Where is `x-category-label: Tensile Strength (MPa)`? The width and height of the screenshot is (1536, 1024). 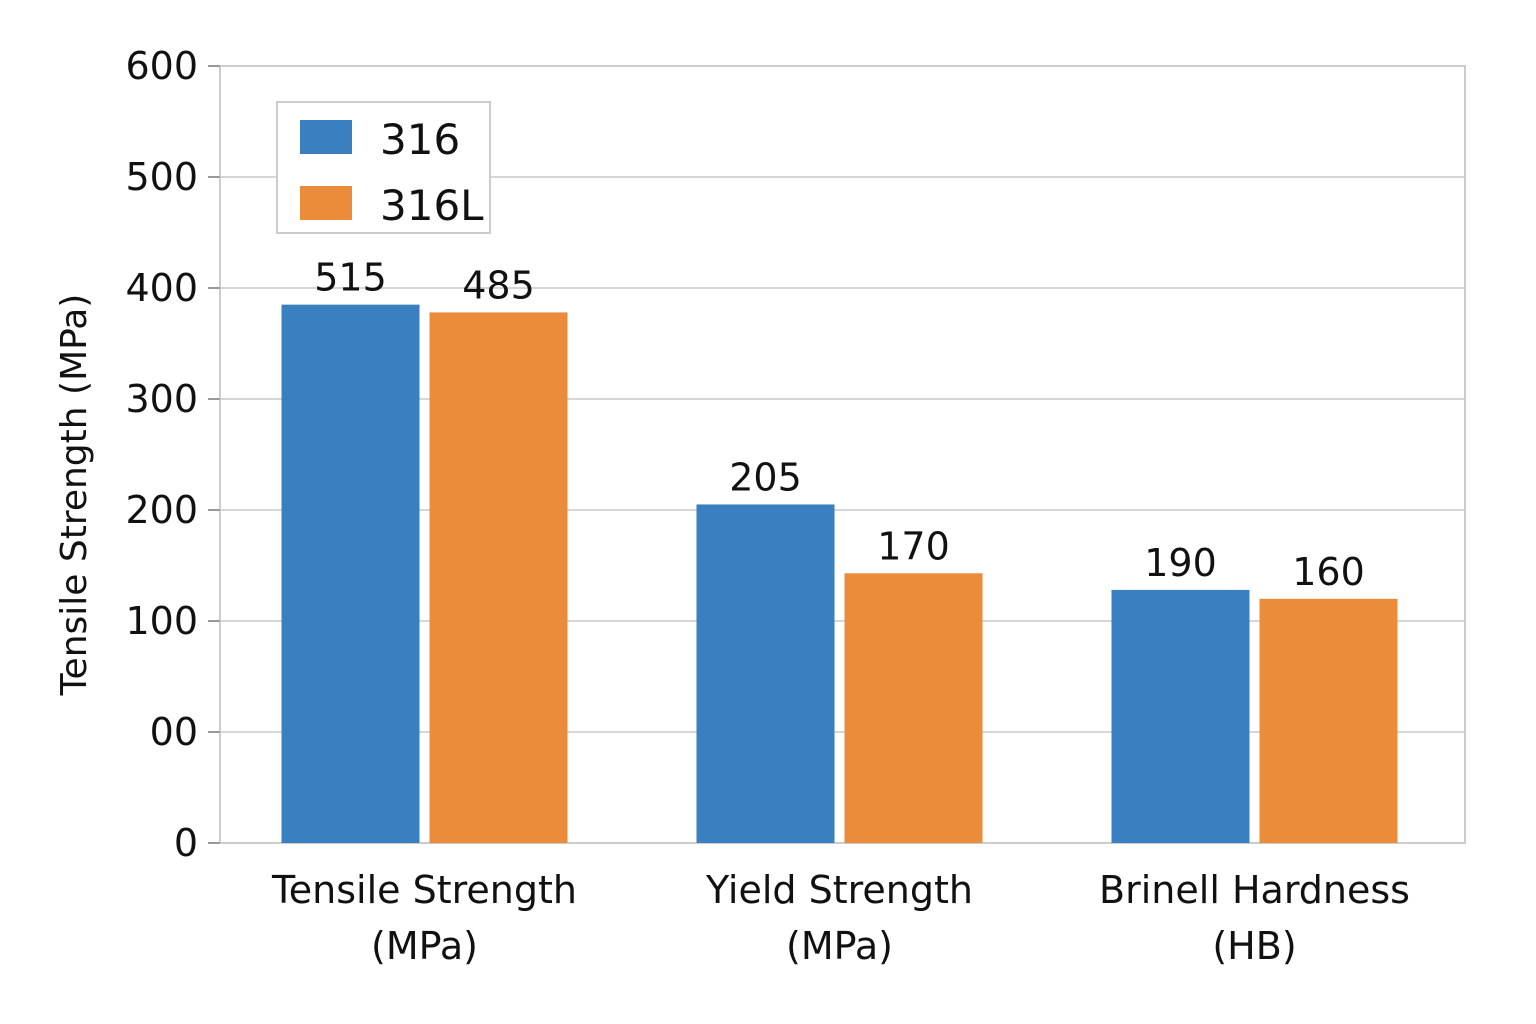
x-category-label: Tensile Strength (MPa) is located at coordinates (424, 918).